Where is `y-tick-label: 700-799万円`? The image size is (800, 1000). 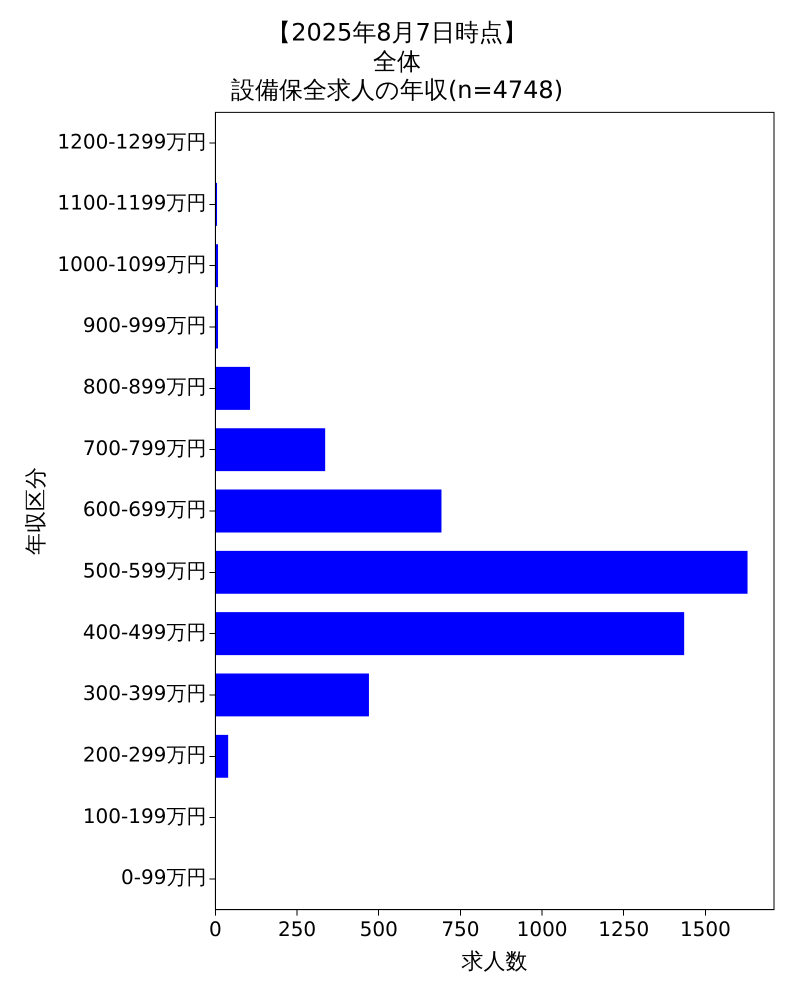 y-tick-label: 700-799万円 is located at coordinates (144, 448).